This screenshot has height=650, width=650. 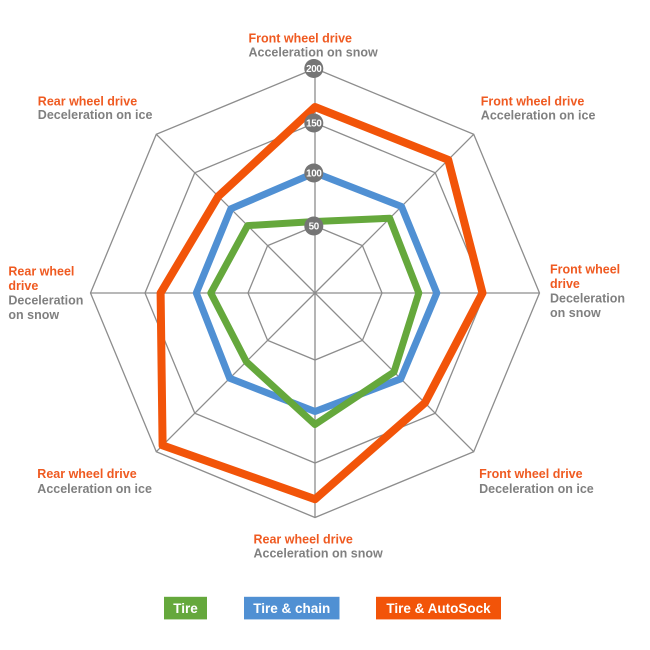 What do you see at coordinates (291, 608) in the screenshot?
I see `svg-text: Tire & chain` at bounding box center [291, 608].